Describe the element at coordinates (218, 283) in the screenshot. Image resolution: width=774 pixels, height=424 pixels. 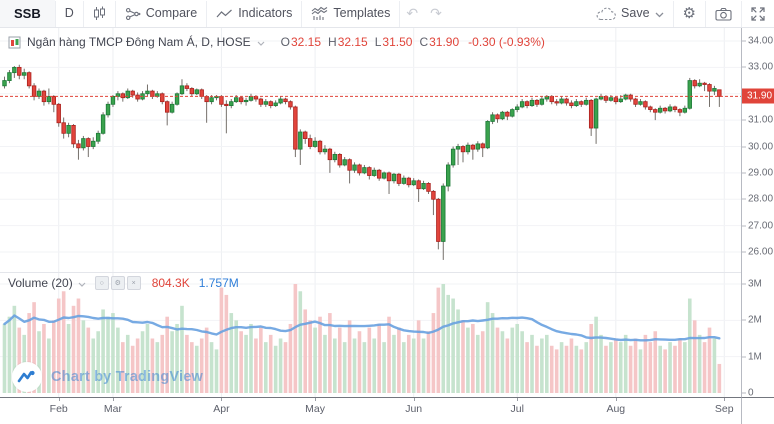
I see `volume-ma-value: 1.757M` at that location.